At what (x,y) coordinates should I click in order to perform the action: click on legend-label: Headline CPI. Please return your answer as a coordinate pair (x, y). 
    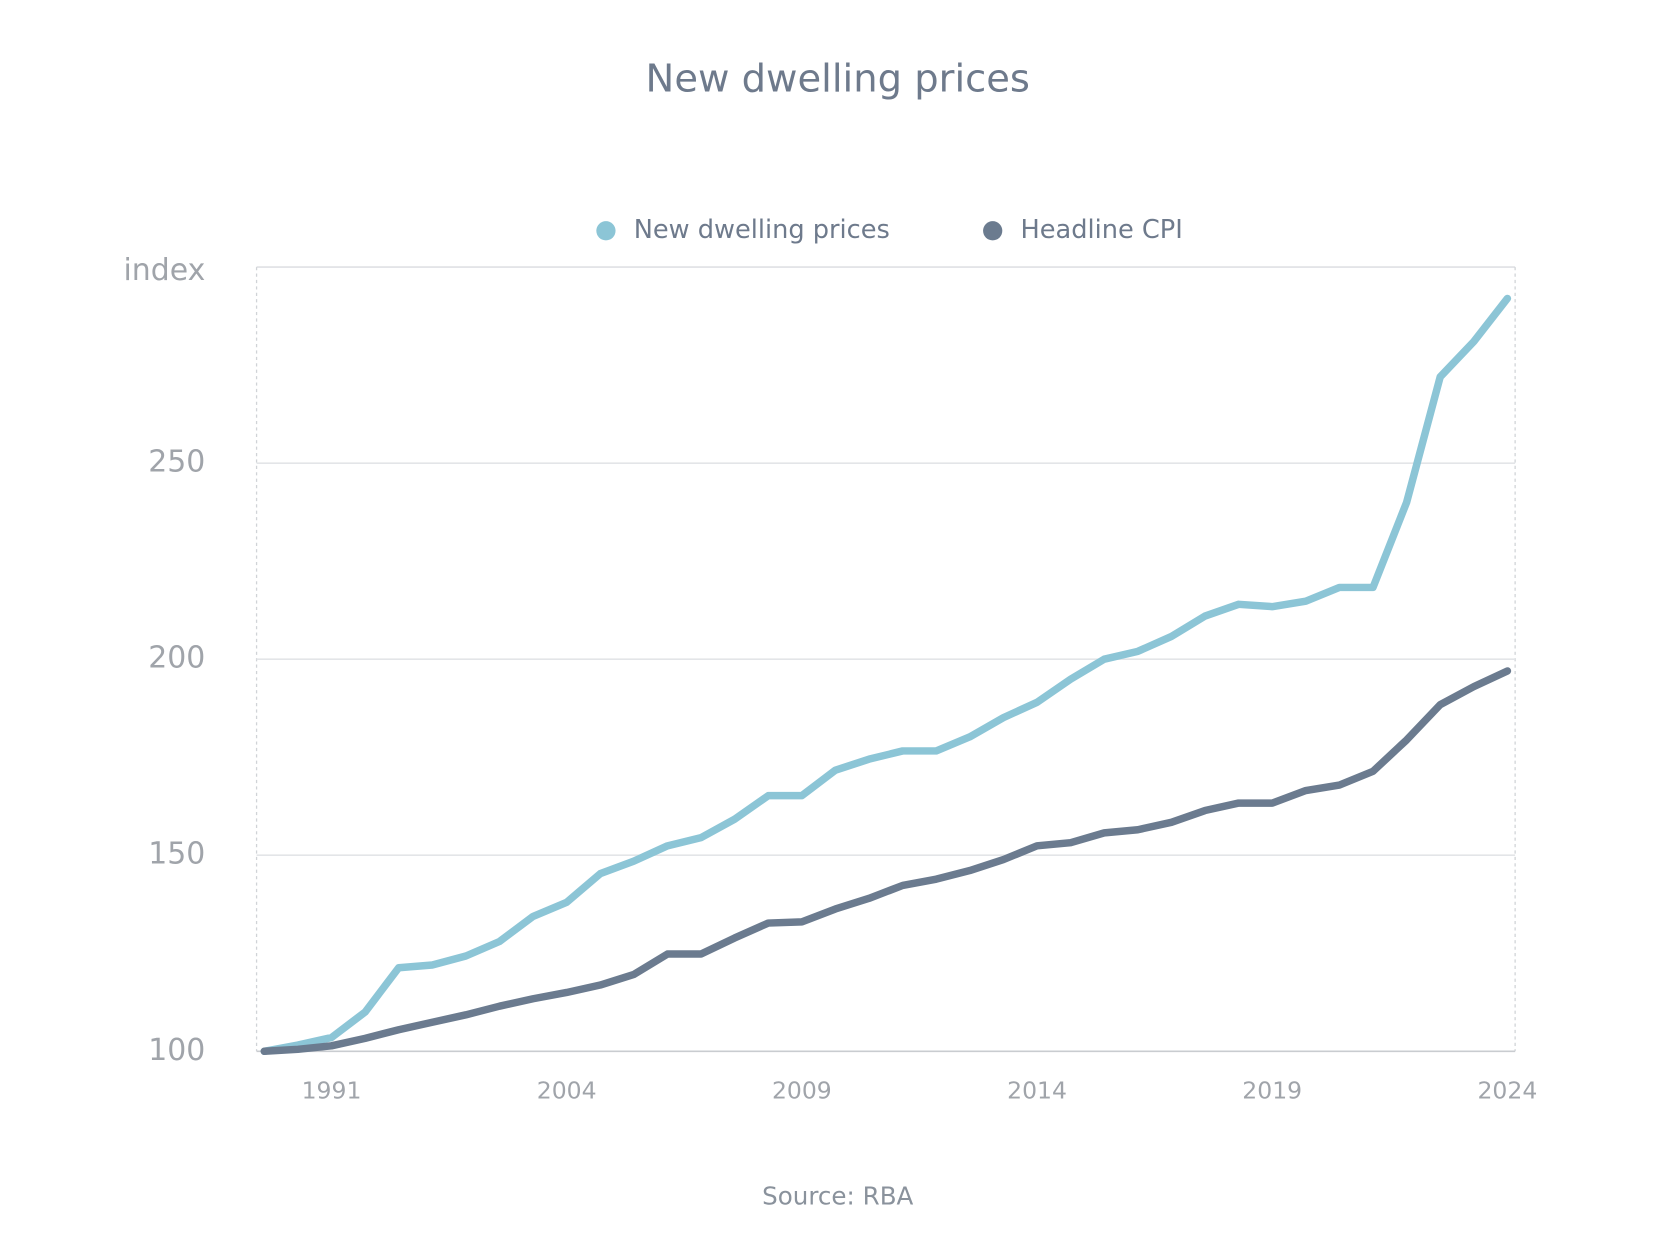
    Looking at the image, I should click on (1101, 230).